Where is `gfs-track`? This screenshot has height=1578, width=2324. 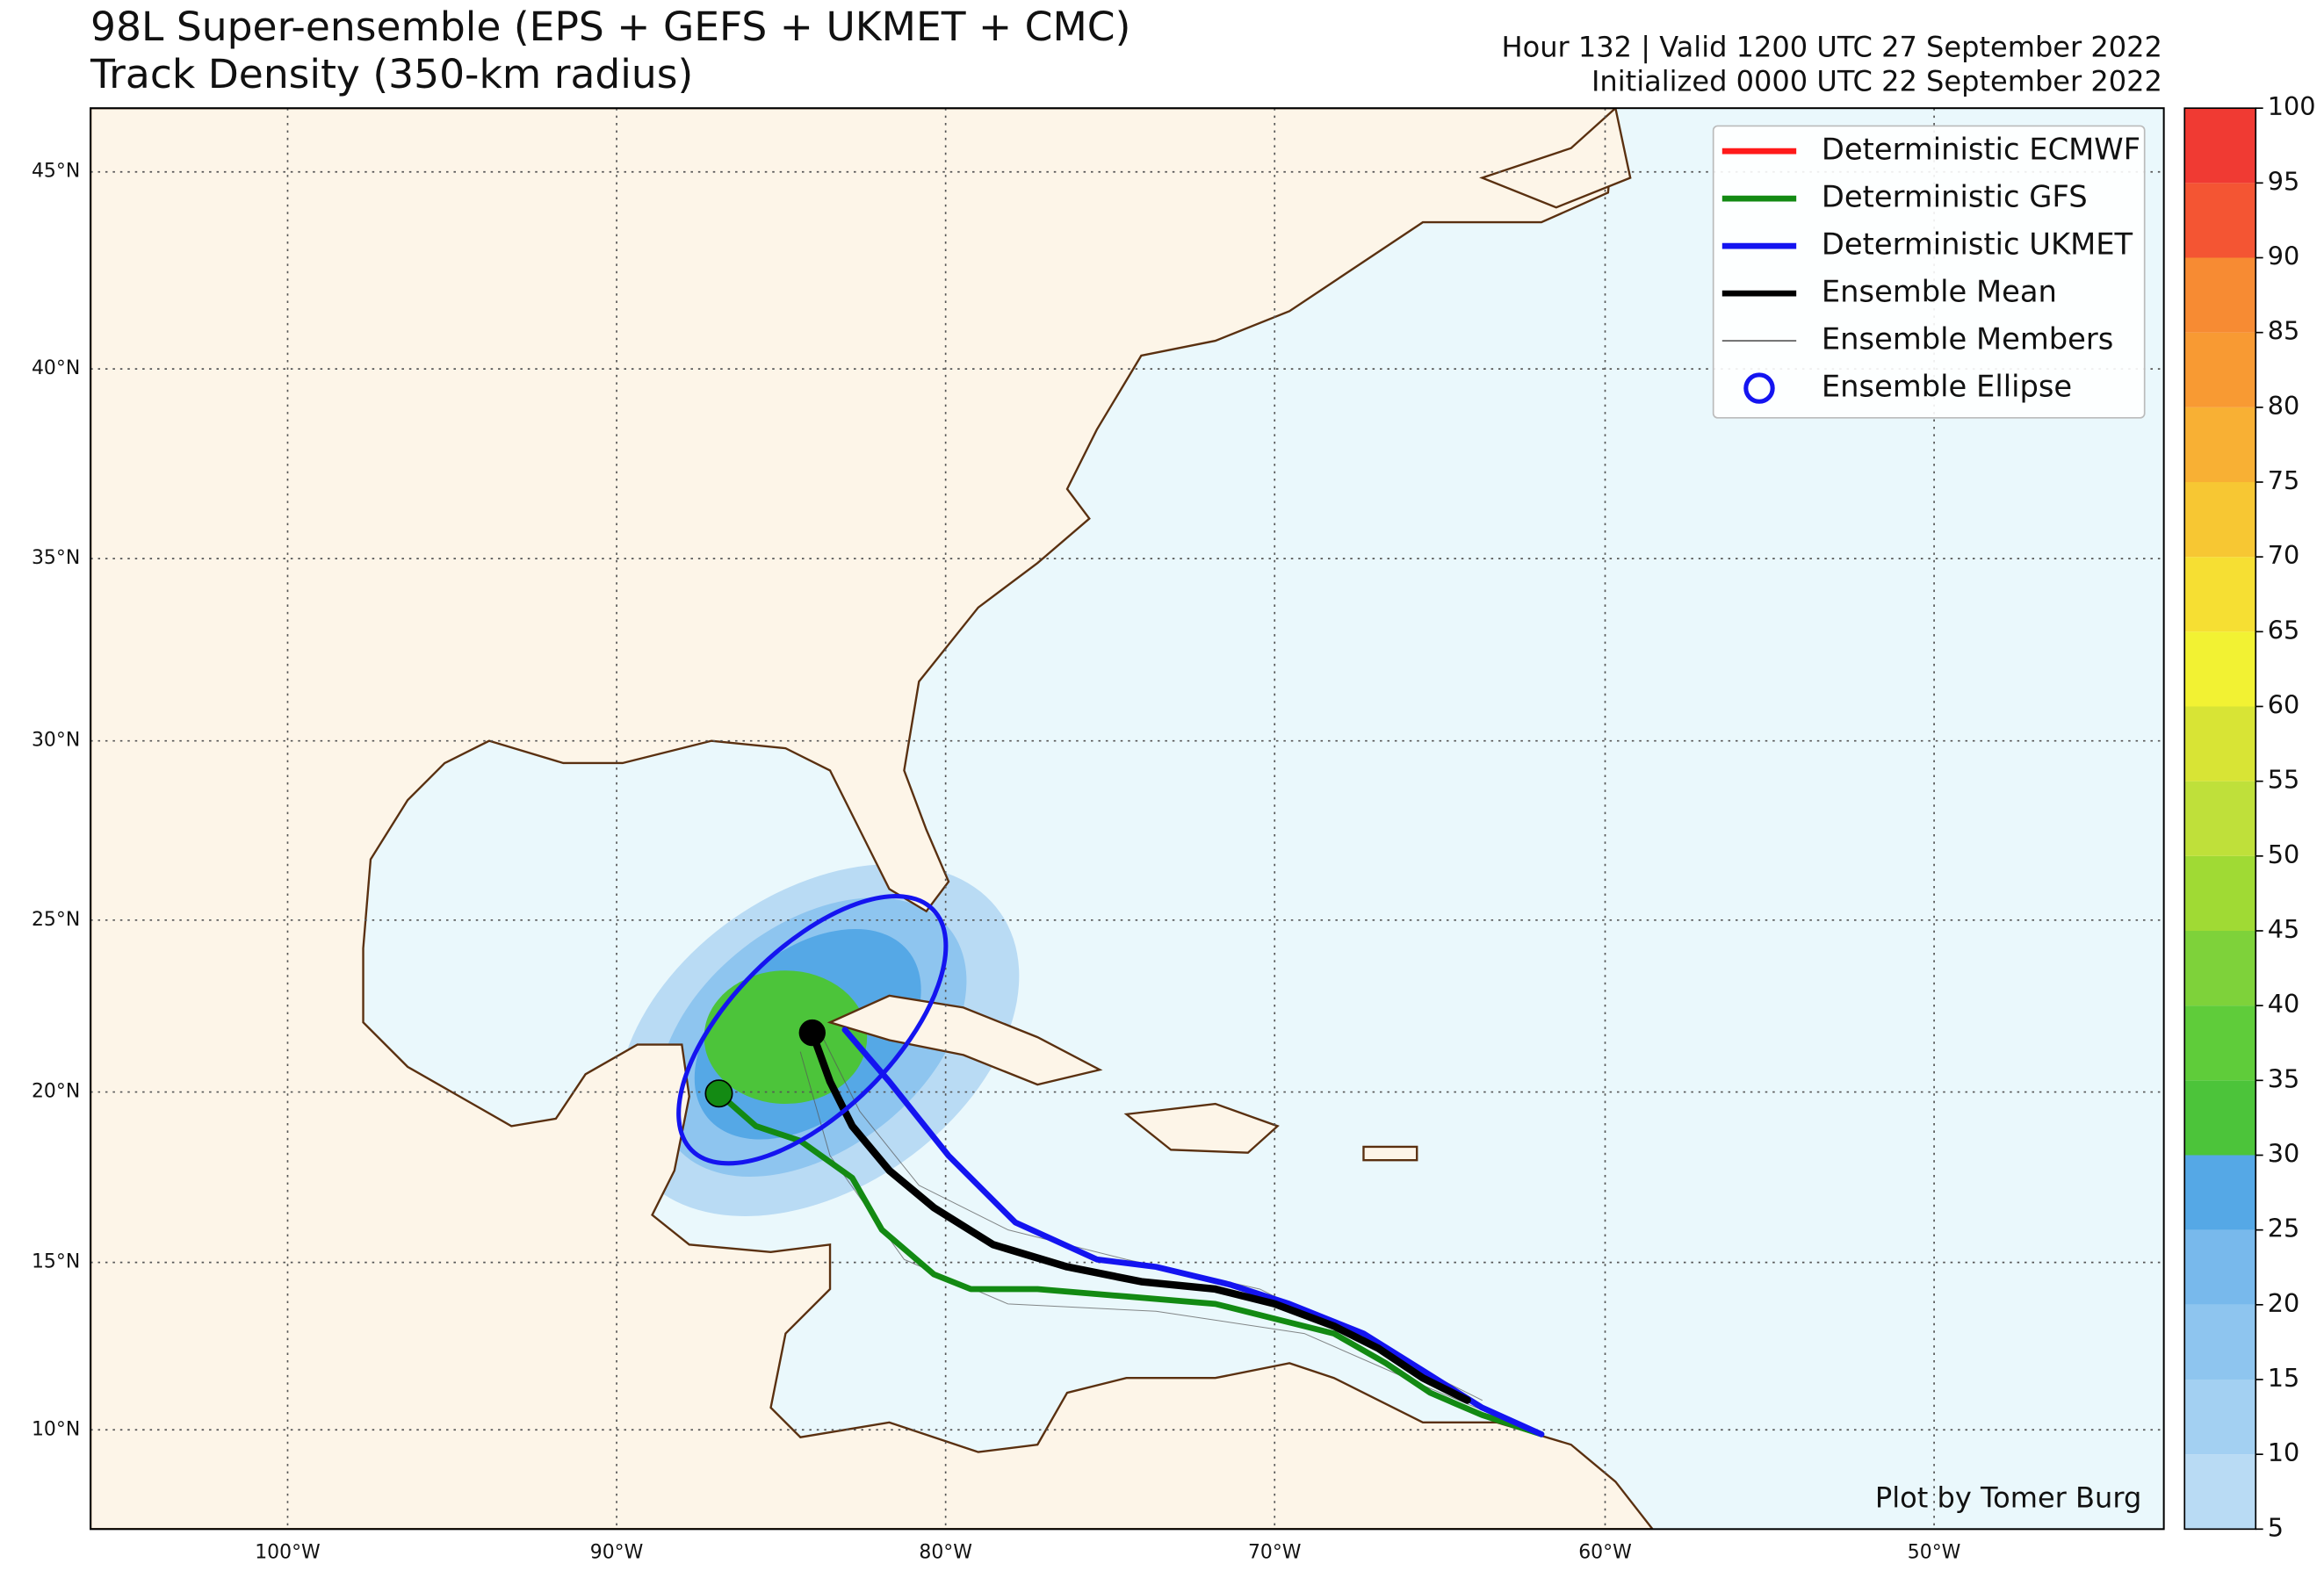 gfs-track is located at coordinates (1130, 1263).